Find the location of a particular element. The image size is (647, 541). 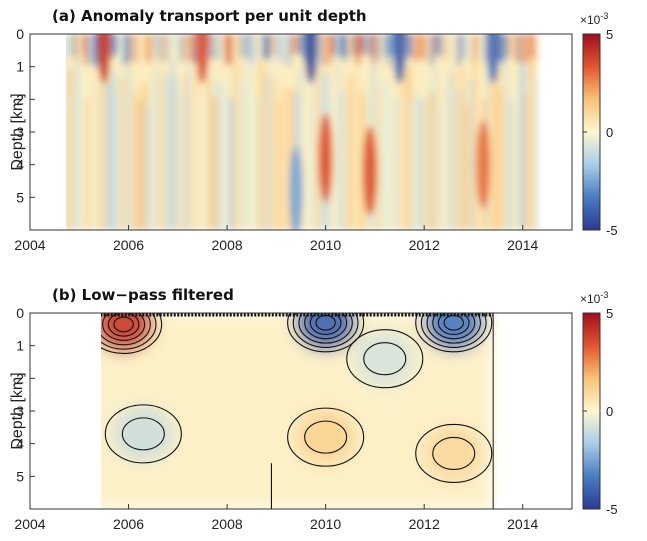

colorbar-tick-label: 5 is located at coordinates (609, 313).